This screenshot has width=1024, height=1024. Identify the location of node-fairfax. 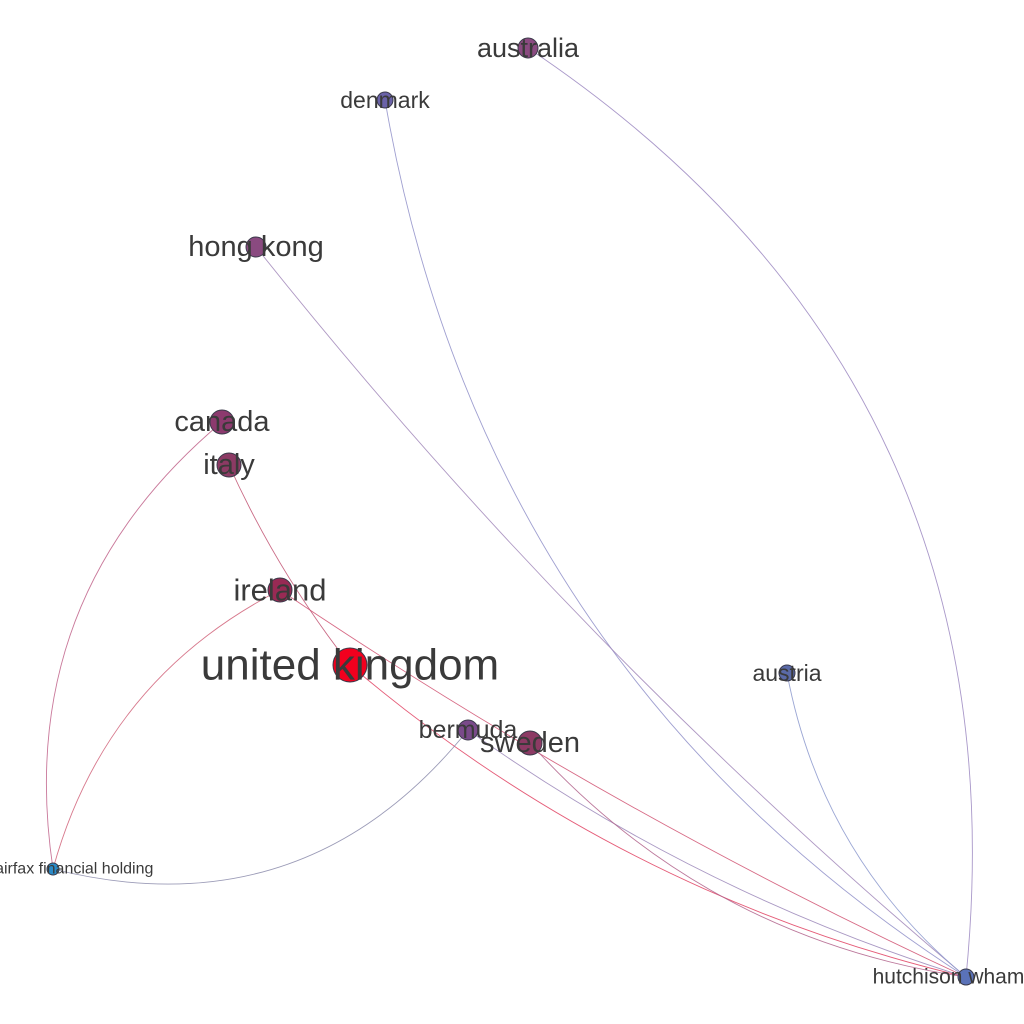
(53, 869).